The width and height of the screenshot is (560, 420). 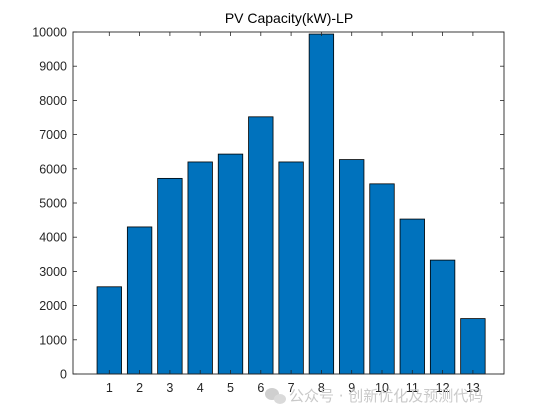 What do you see at coordinates (109, 388) in the screenshot?
I see `x-tick-label-1: 1` at bounding box center [109, 388].